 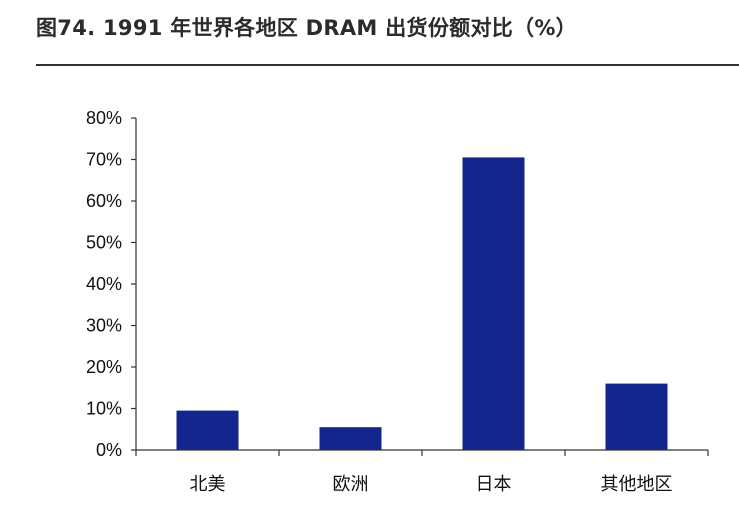 What do you see at coordinates (208, 484) in the screenshot?
I see `x-category-label-0: 北美` at bounding box center [208, 484].